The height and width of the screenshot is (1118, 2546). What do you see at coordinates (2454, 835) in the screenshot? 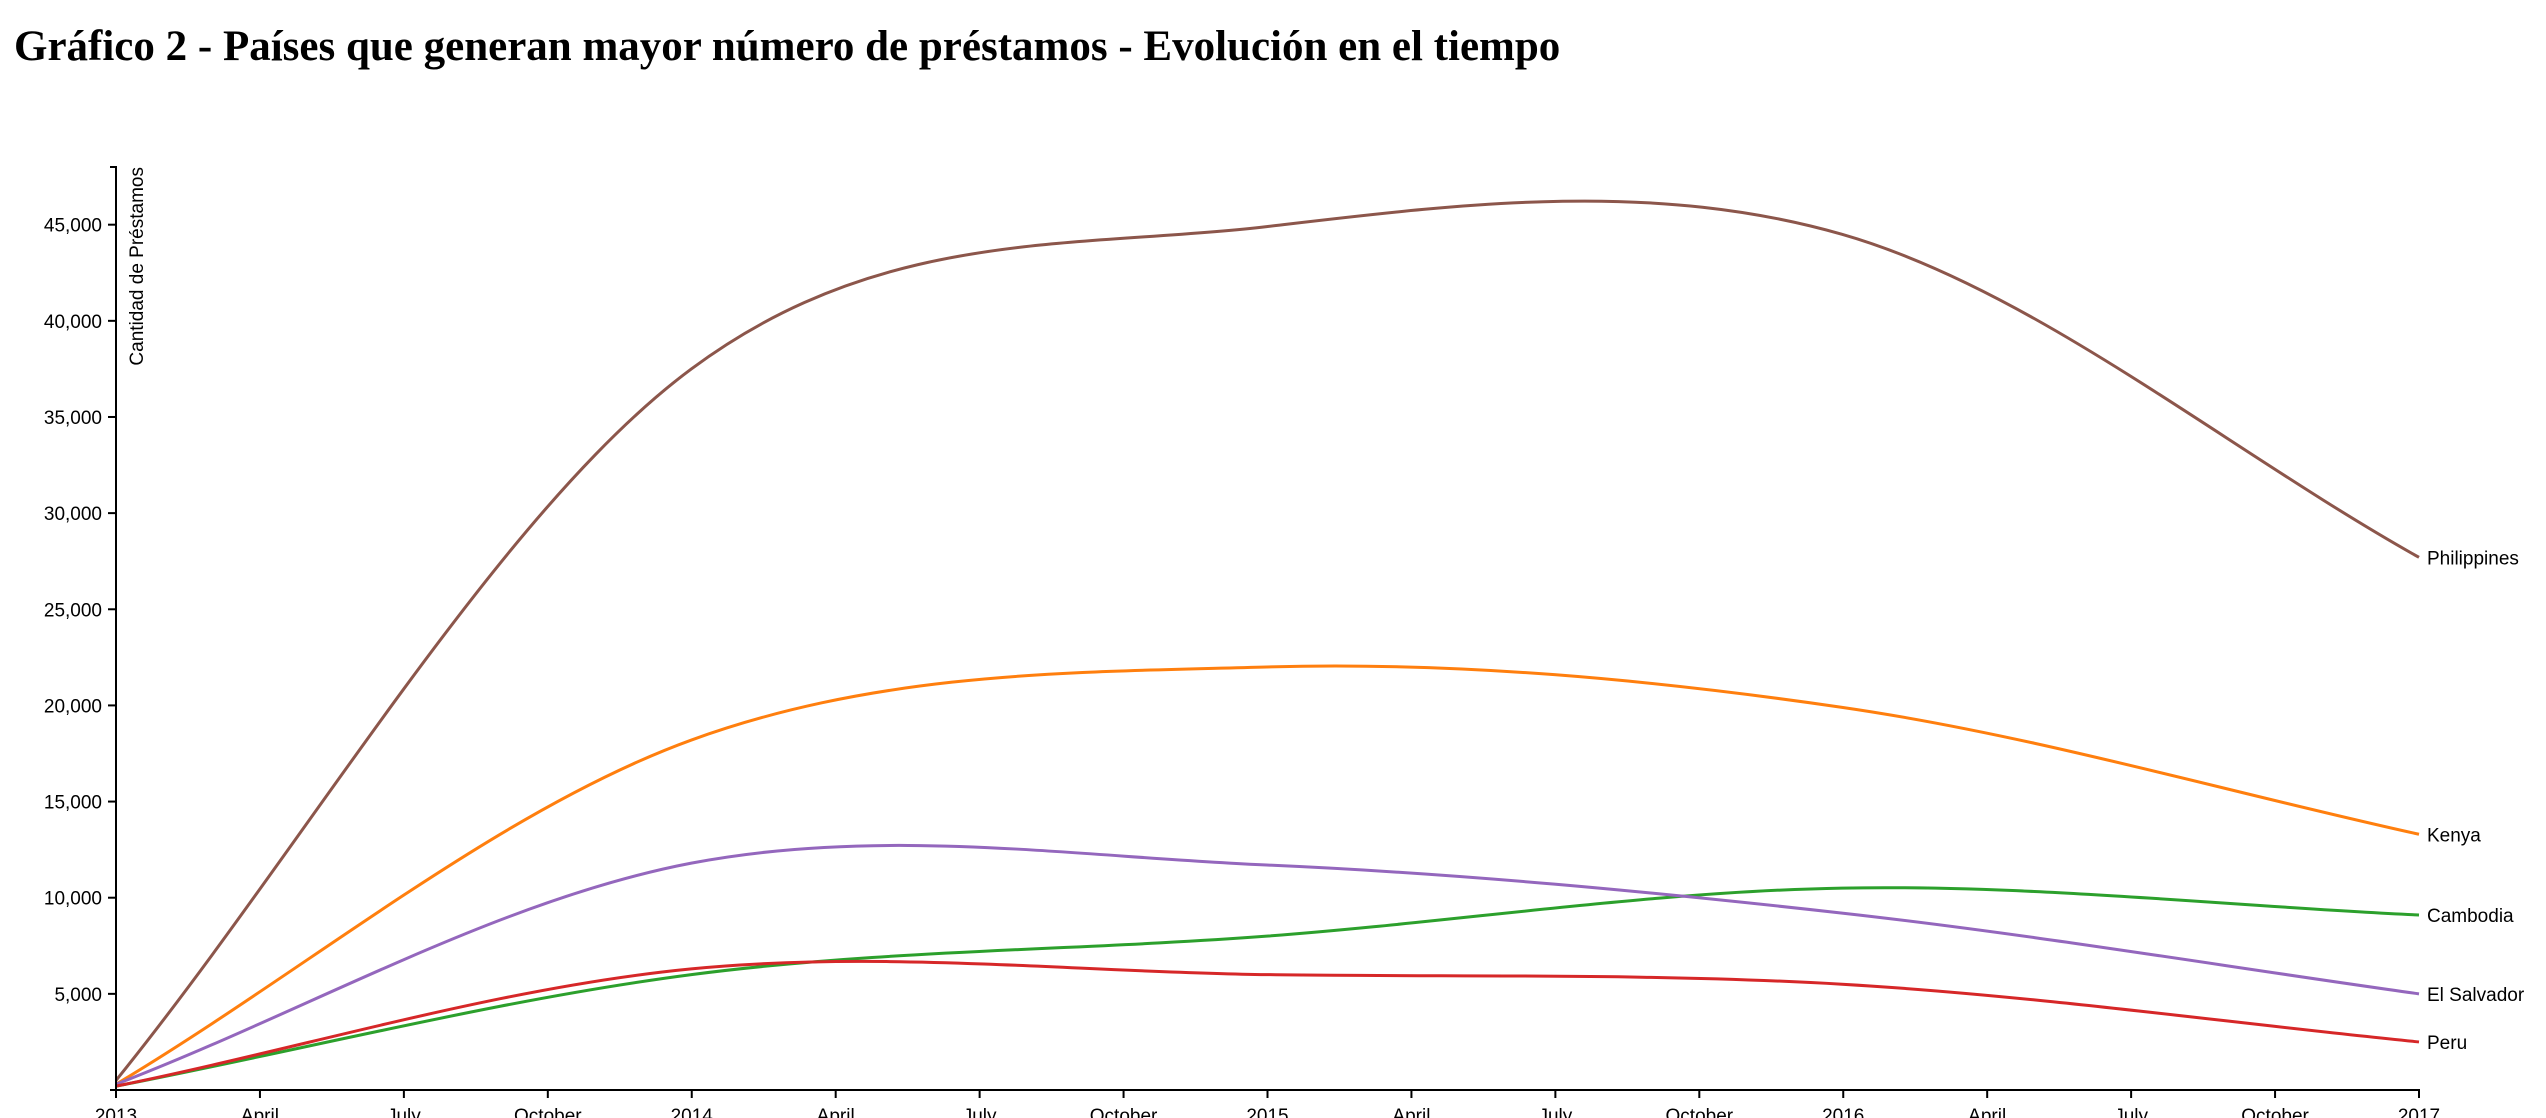
I see `series-label-kenya: Kenya` at bounding box center [2454, 835].